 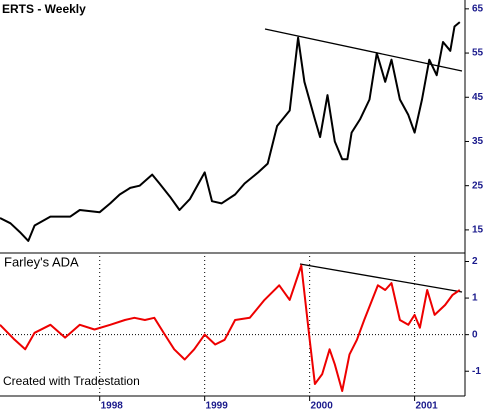 What do you see at coordinates (217, 406) in the screenshot?
I see `x-tick-label: 1999` at bounding box center [217, 406].